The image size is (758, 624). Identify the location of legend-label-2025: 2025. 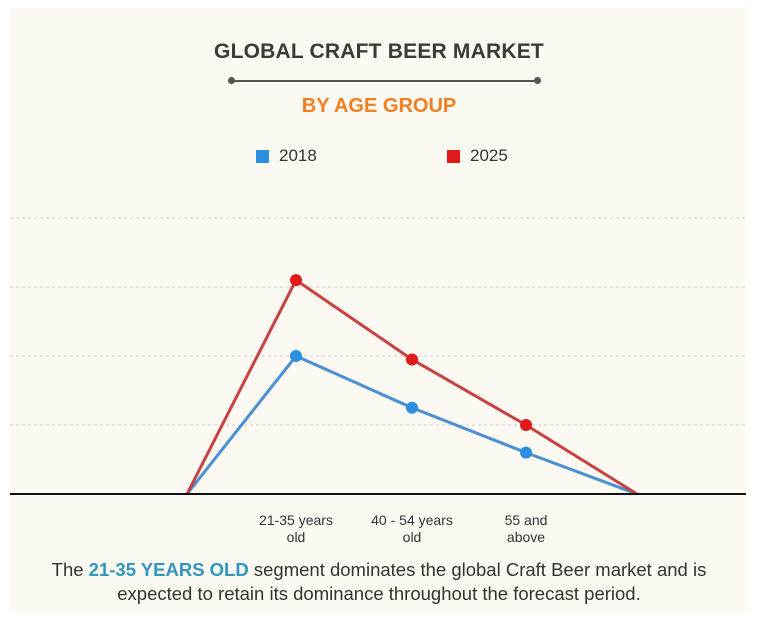
(489, 155).